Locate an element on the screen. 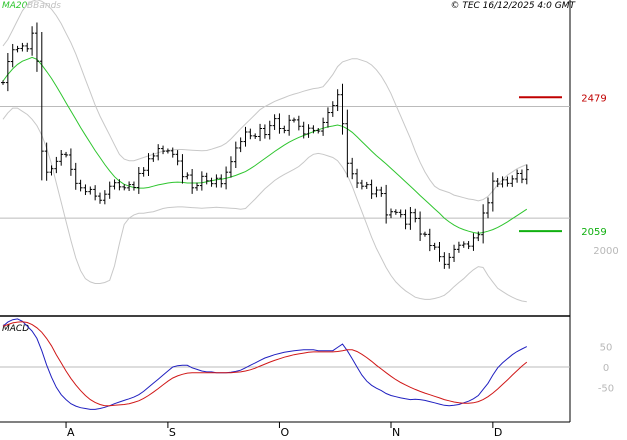  x-tick-label: N is located at coordinates (396, 432).